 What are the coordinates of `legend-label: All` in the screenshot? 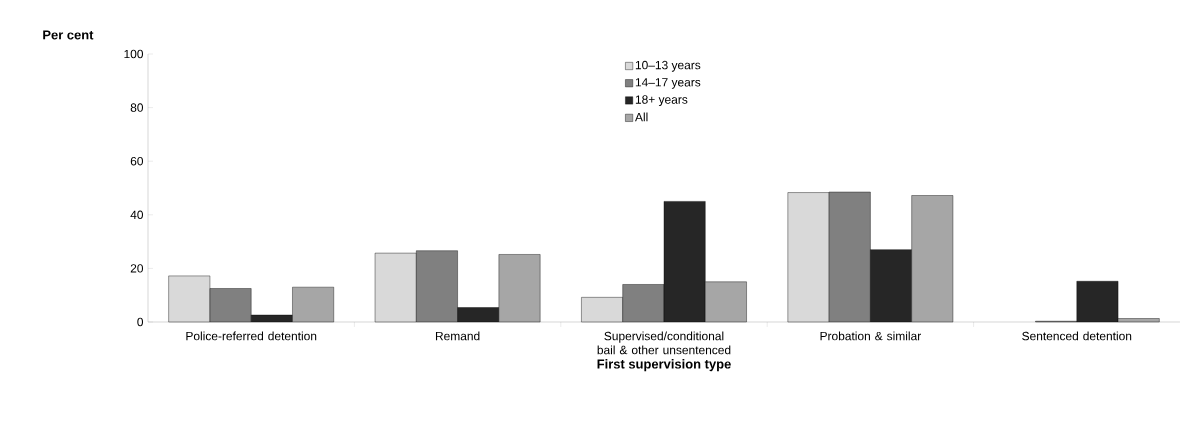 It's located at (641, 117).